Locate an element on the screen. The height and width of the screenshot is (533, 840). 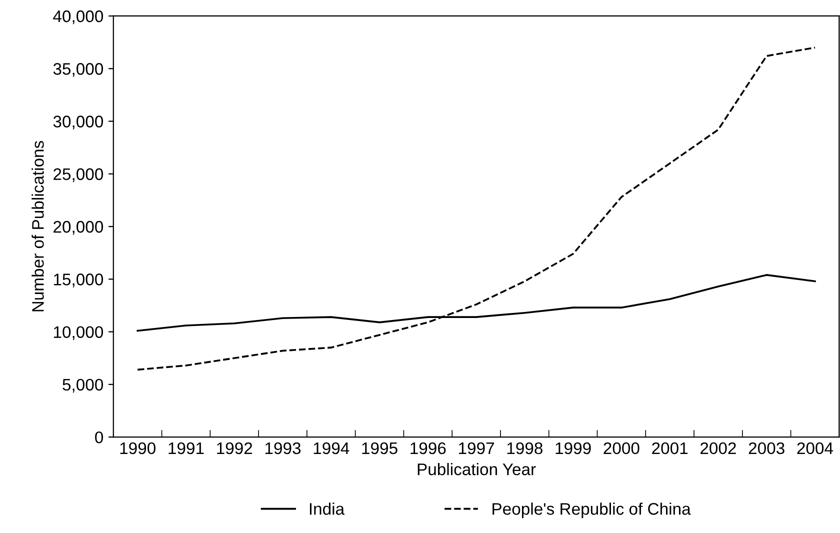
x-tick-label: 1992 is located at coordinates (234, 448).